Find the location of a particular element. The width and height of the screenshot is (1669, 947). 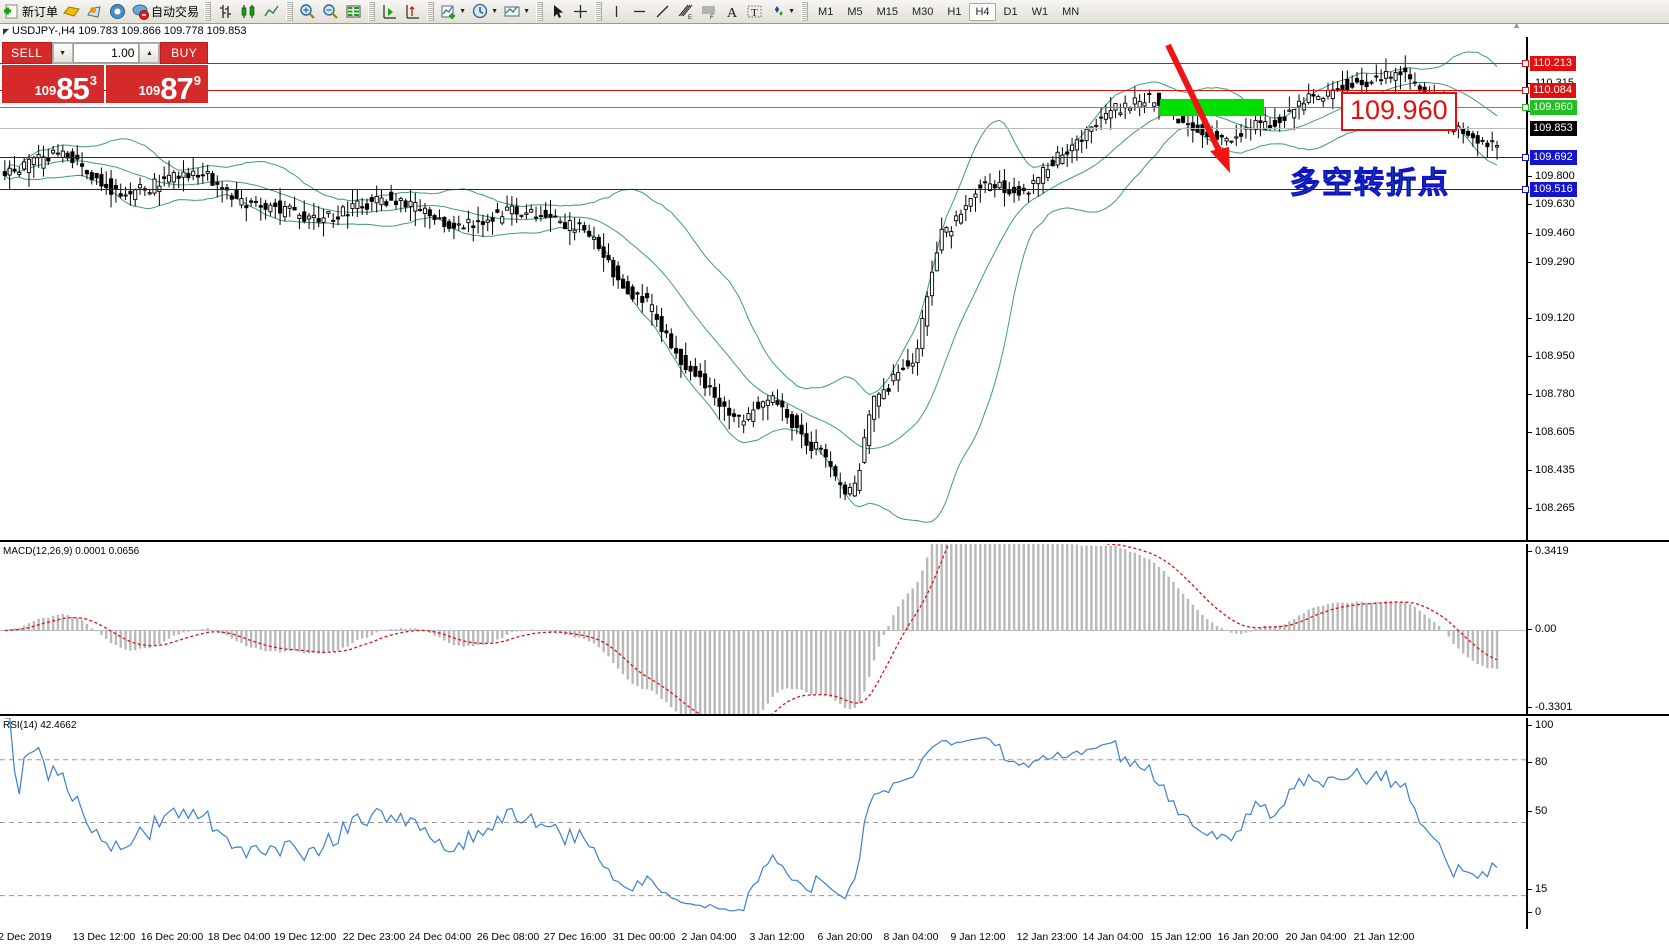

supply-zone-box is located at coordinates (1212, 107).